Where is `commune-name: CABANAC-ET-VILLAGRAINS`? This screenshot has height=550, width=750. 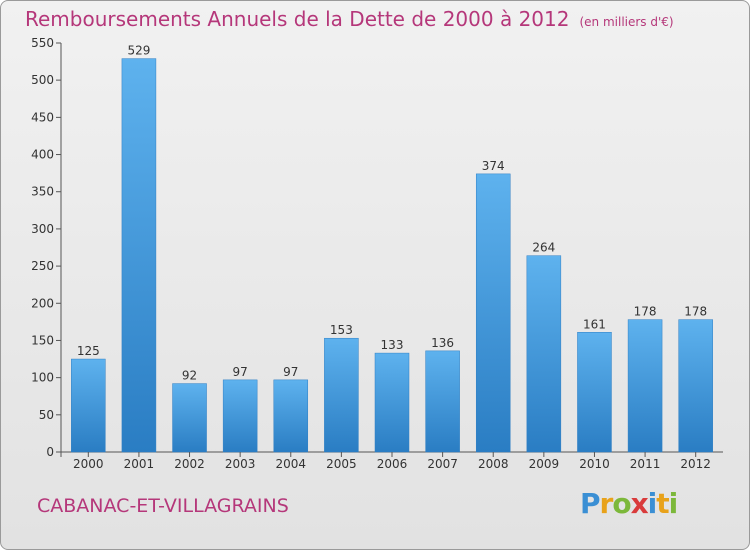 commune-name: CABANAC-ET-VILLAGRAINS is located at coordinates (163, 506).